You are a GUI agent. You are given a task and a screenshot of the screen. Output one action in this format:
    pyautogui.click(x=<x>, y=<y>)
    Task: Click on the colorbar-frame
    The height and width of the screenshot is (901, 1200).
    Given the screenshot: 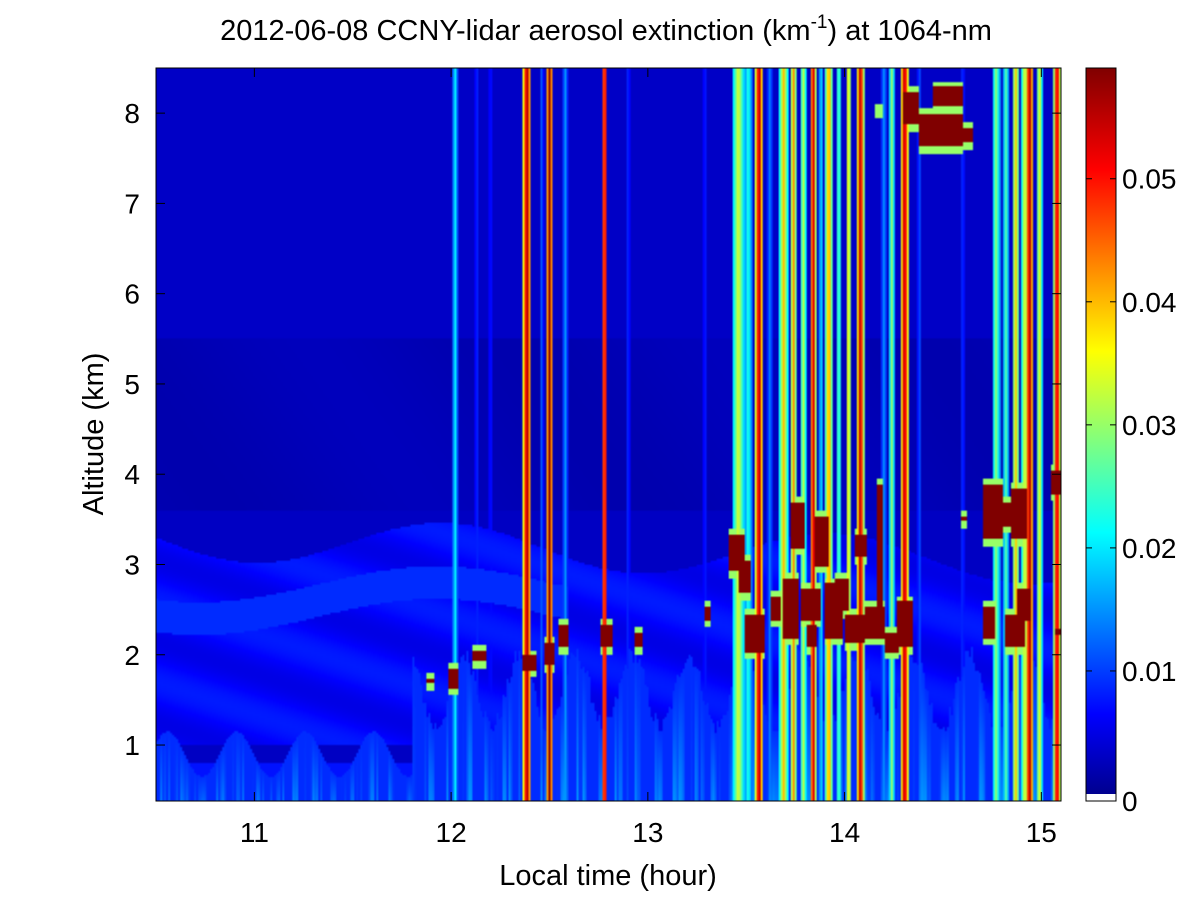 What is the action you would take?
    pyautogui.click(x=1101, y=434)
    